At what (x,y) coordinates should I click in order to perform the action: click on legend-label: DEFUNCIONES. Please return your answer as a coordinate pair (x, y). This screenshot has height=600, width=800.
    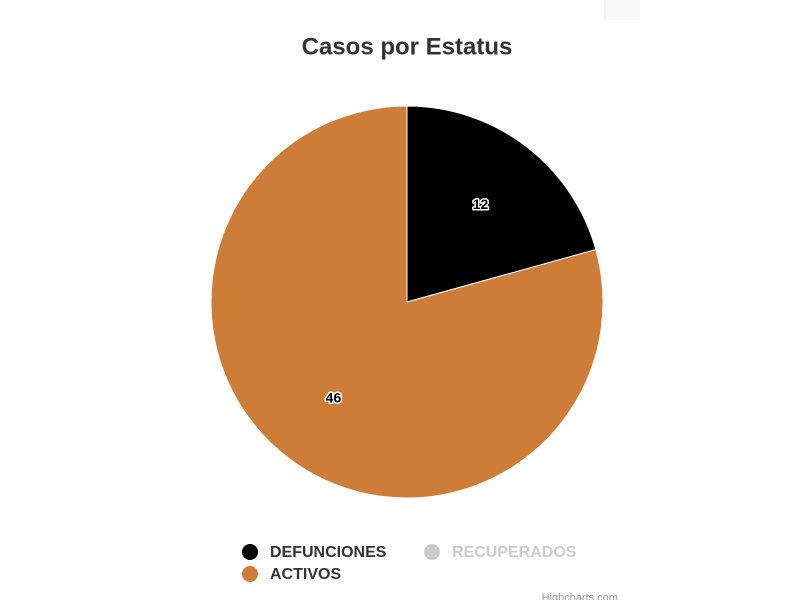
    Looking at the image, I should click on (328, 552).